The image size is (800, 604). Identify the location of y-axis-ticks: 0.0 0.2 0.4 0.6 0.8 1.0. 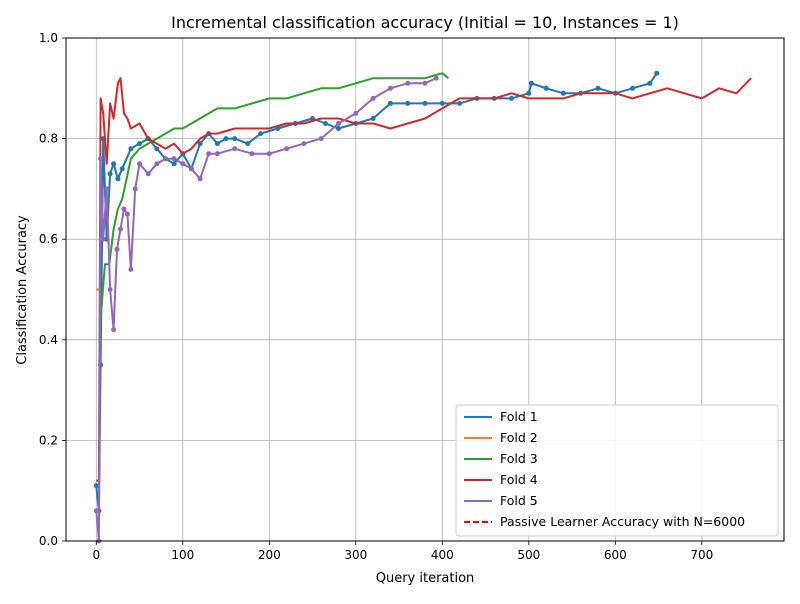
(52, 289).